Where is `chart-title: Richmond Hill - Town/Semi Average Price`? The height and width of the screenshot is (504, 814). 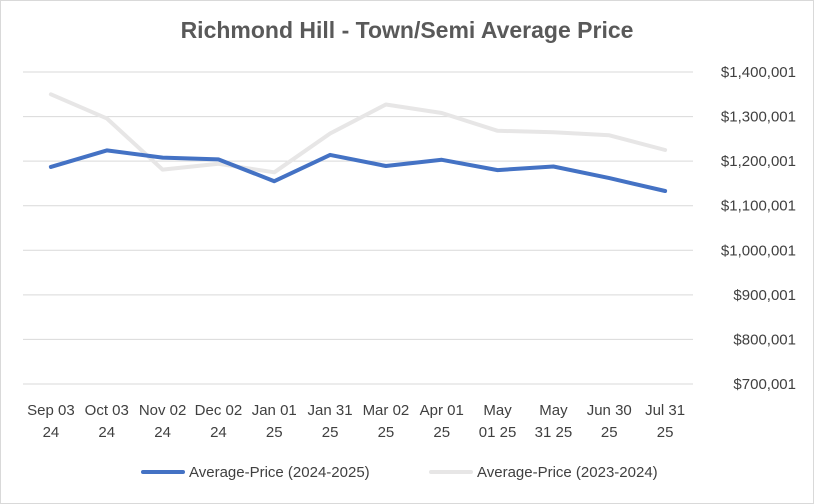 chart-title: Richmond Hill - Town/Semi Average Price is located at coordinates (407, 30).